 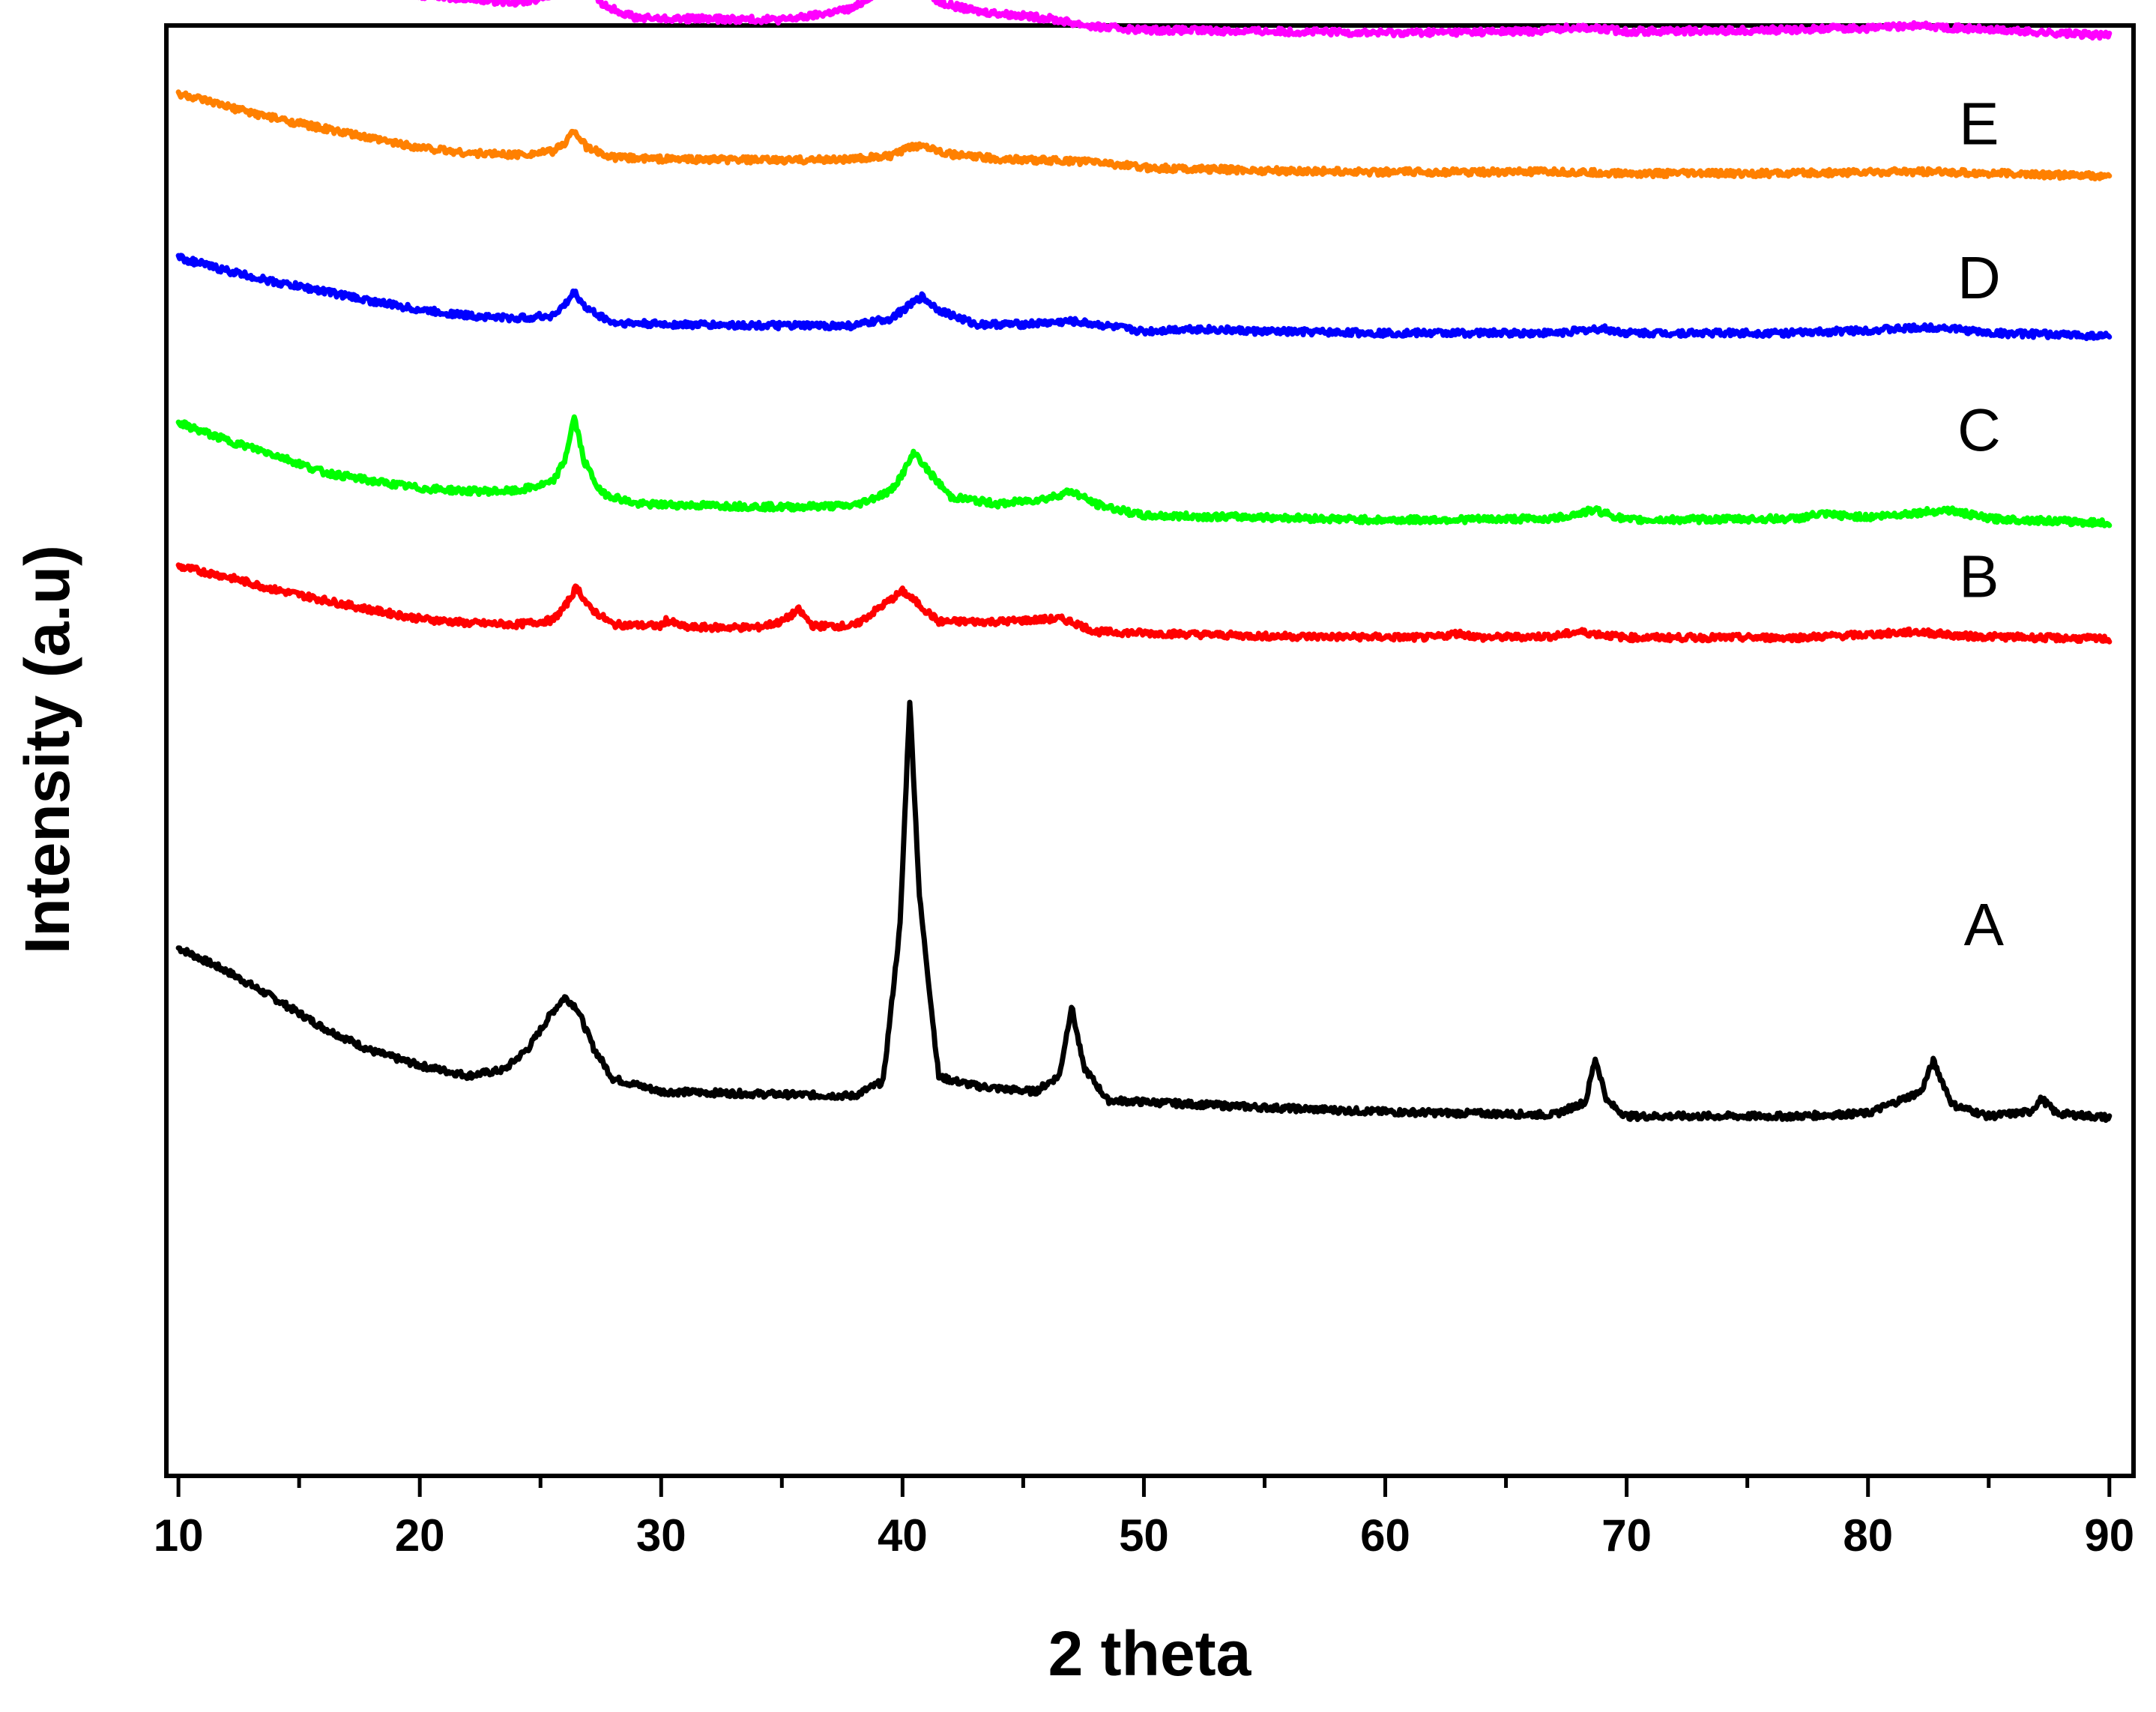 I want to click on series-labels: A B C D E F, so click(x=1981, y=479).